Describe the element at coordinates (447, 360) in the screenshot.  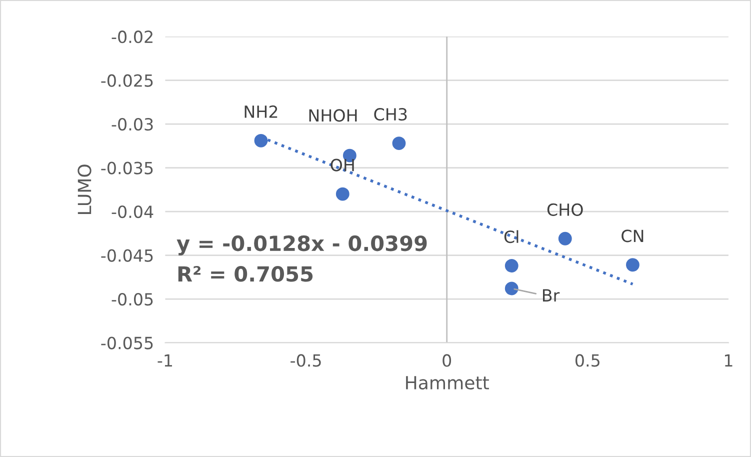
I see `x-tick-label: 0` at that location.